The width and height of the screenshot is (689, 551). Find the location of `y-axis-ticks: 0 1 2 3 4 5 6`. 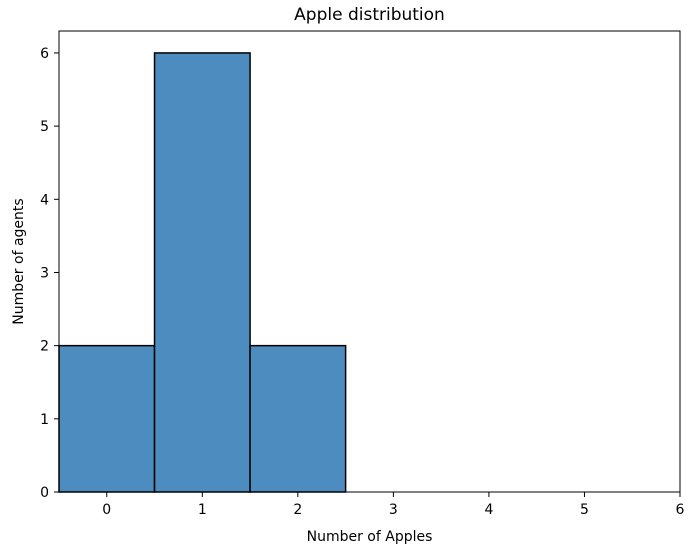

y-axis-ticks: 0 1 2 3 4 5 6 is located at coordinates (49, 273).